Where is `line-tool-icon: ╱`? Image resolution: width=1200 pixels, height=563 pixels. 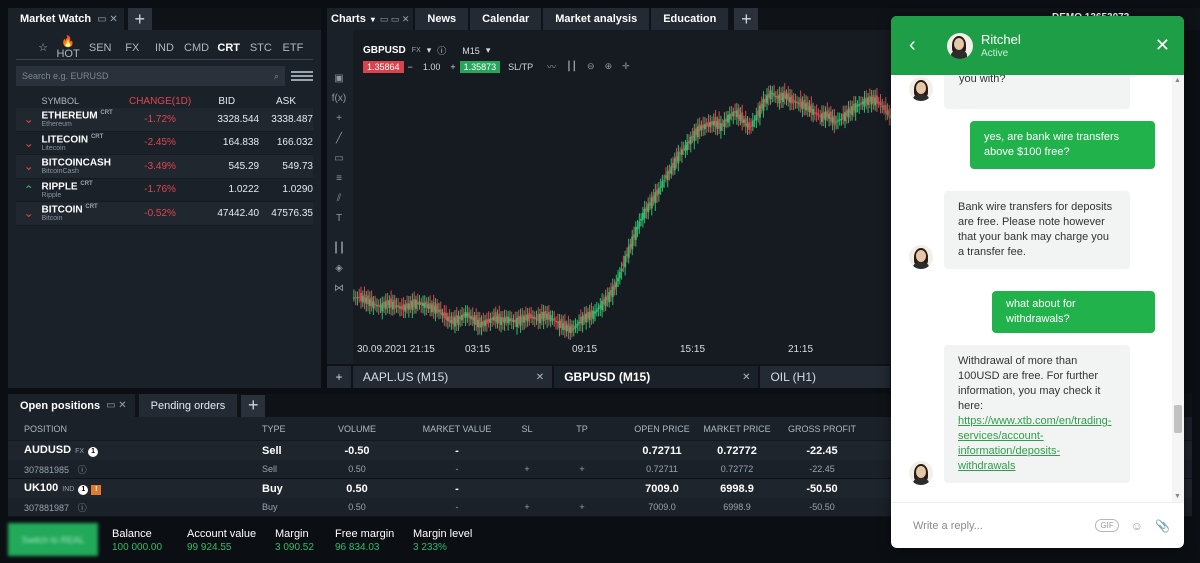 line-tool-icon: ╱ is located at coordinates (339, 138).